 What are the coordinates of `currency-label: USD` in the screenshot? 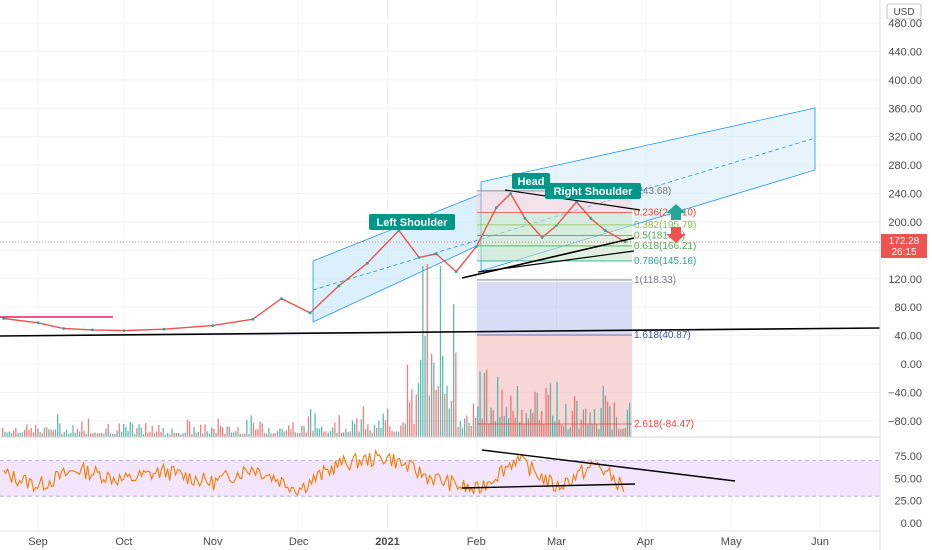 It's located at (903, 12).